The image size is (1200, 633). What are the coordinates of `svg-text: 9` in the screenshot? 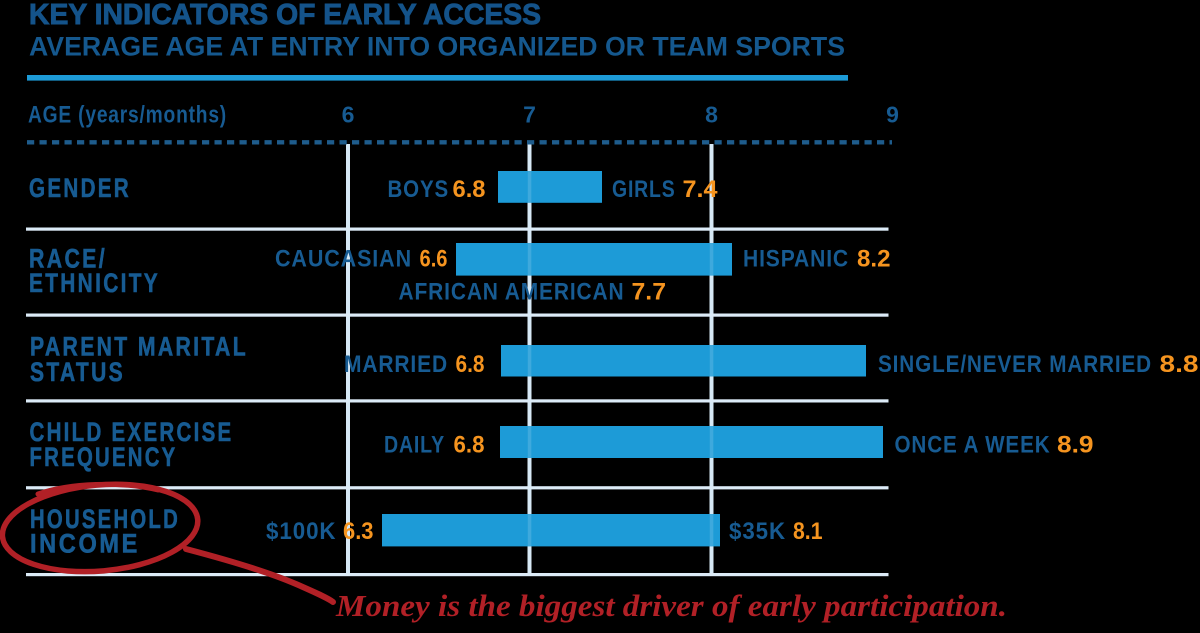 It's located at (892, 115).